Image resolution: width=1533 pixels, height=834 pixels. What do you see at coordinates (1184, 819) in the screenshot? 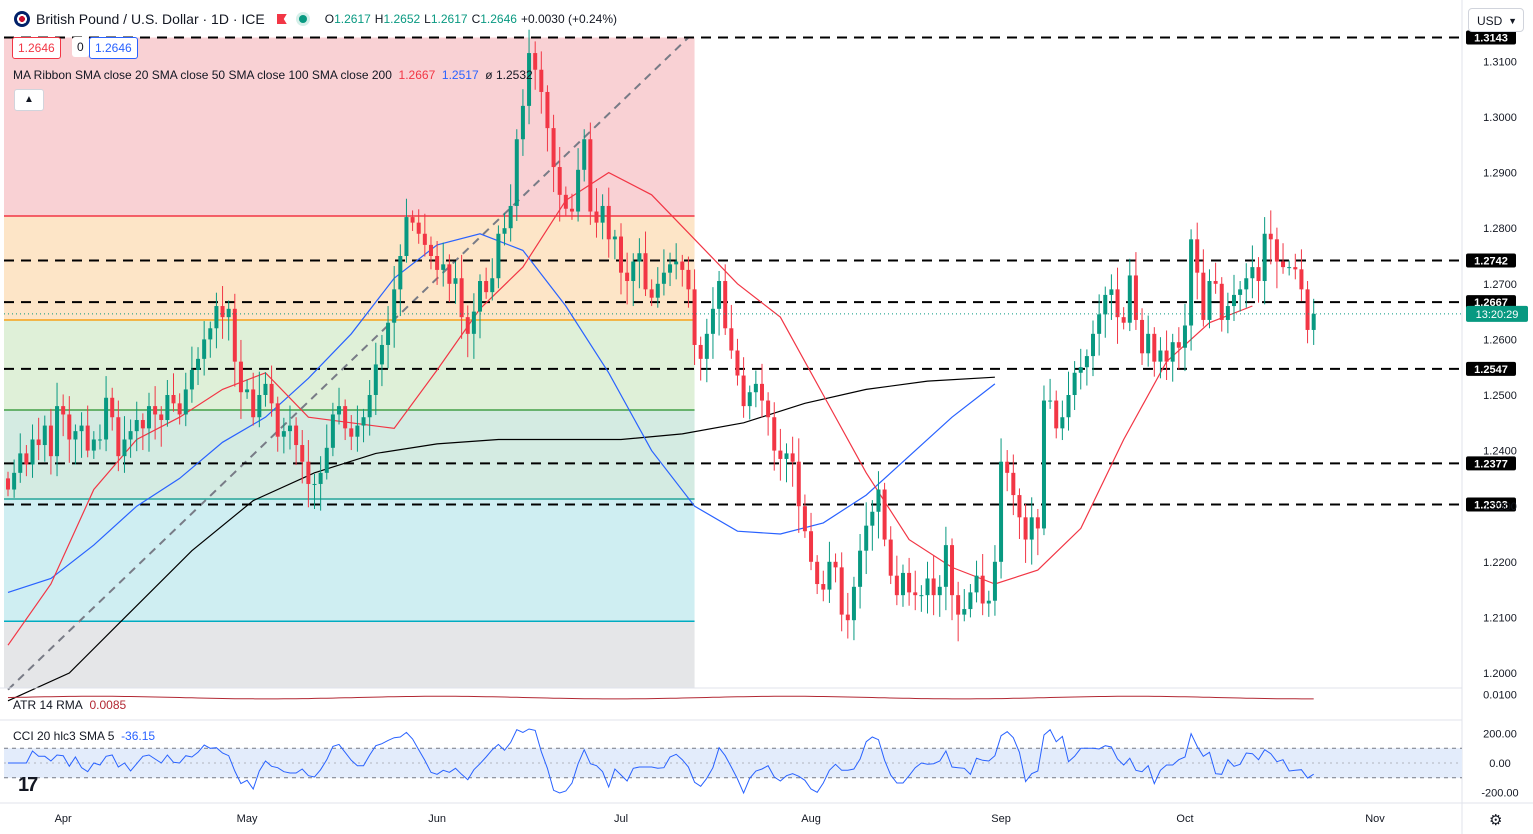
I see `time-tick-label: Oct` at bounding box center [1184, 819].